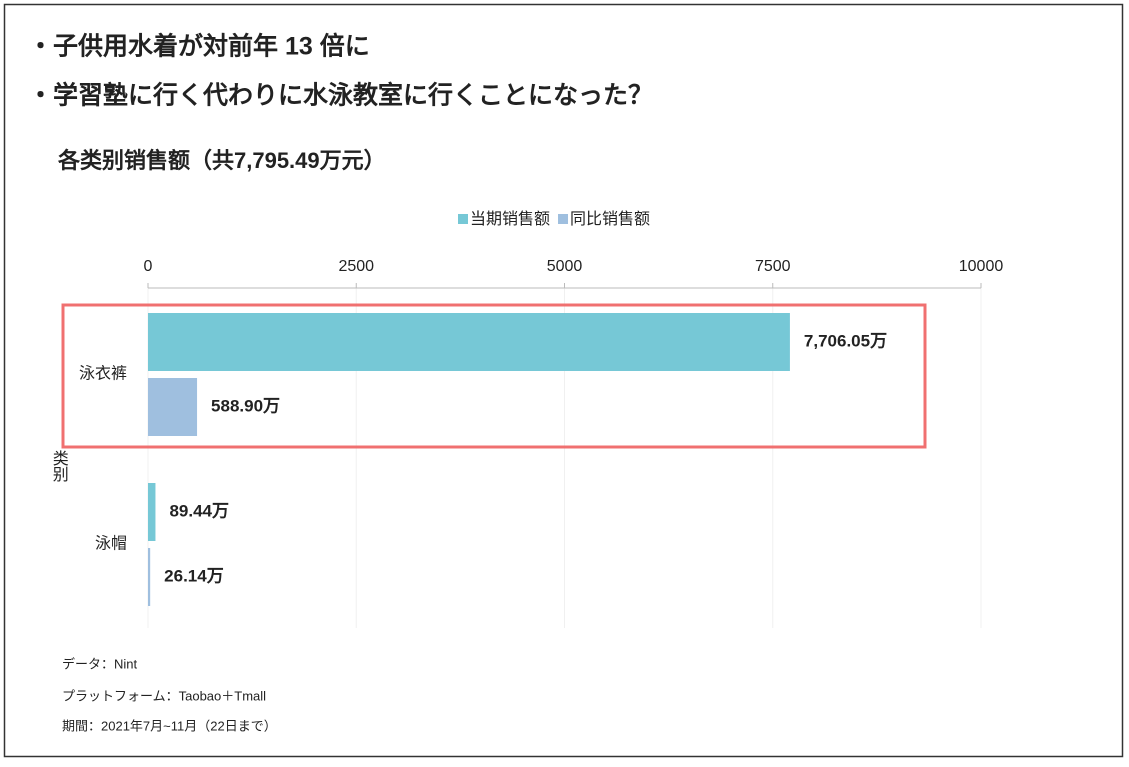  What do you see at coordinates (565, 266) in the screenshot?
I see `x-tick-label: 5000` at bounding box center [565, 266].